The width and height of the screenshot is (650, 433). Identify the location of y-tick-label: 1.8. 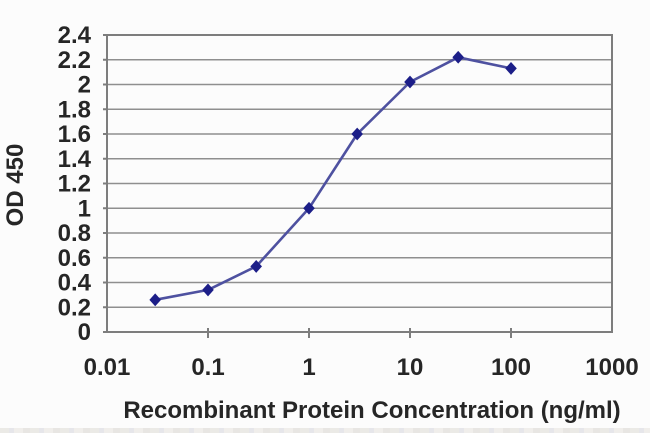
(74, 109).